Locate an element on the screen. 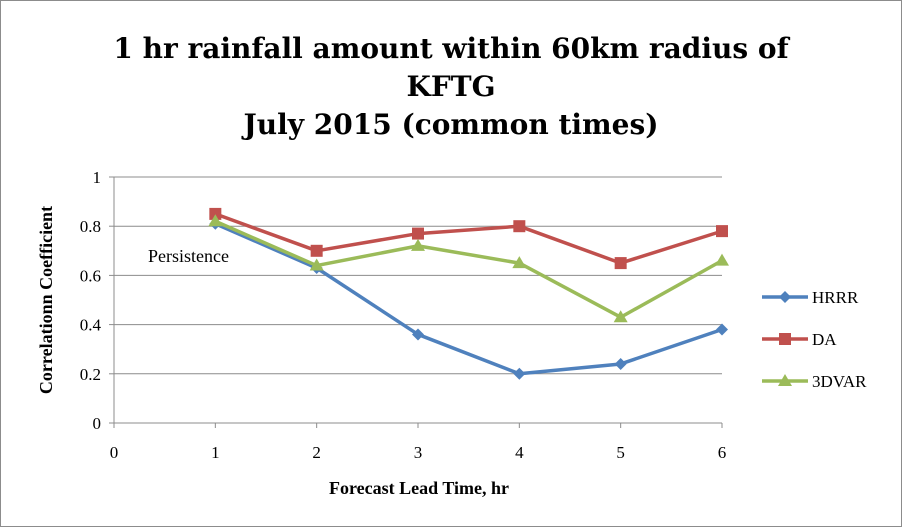  y-tick-label: 0.2 is located at coordinates (90, 374).